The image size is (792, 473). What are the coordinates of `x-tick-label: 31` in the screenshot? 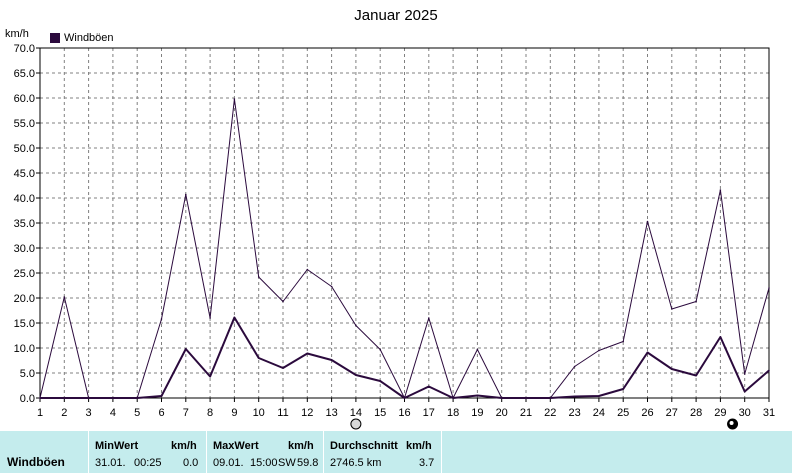 It's located at (769, 413).